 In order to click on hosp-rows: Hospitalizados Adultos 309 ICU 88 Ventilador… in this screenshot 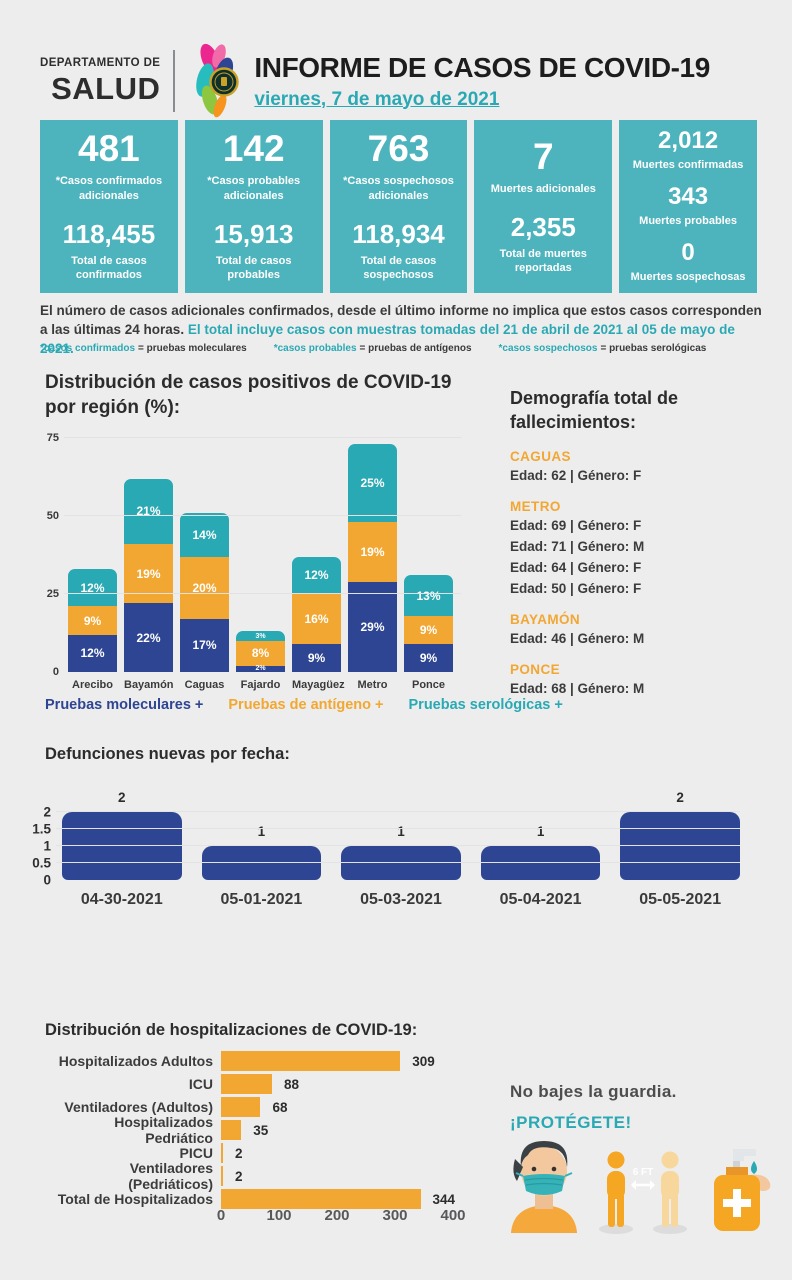, I will do `click(250, 1131)`.